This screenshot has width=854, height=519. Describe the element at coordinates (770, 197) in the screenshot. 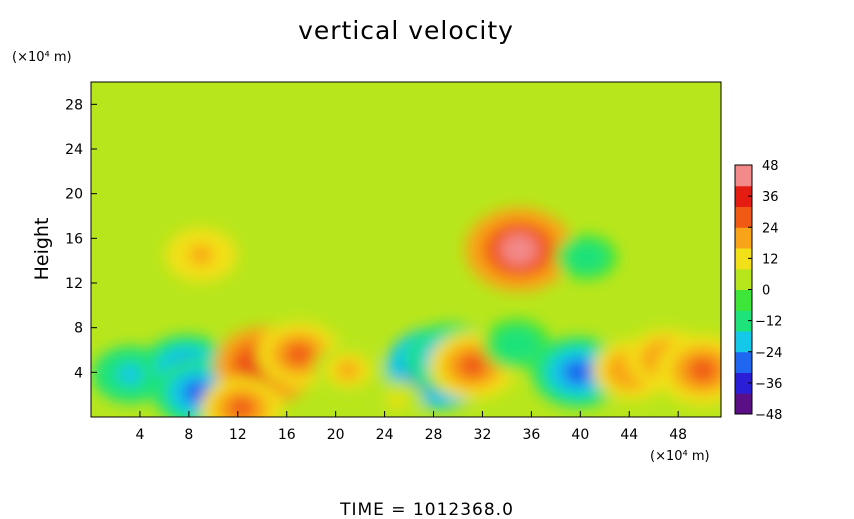

I see `colorbar-tick-label: 36` at that location.